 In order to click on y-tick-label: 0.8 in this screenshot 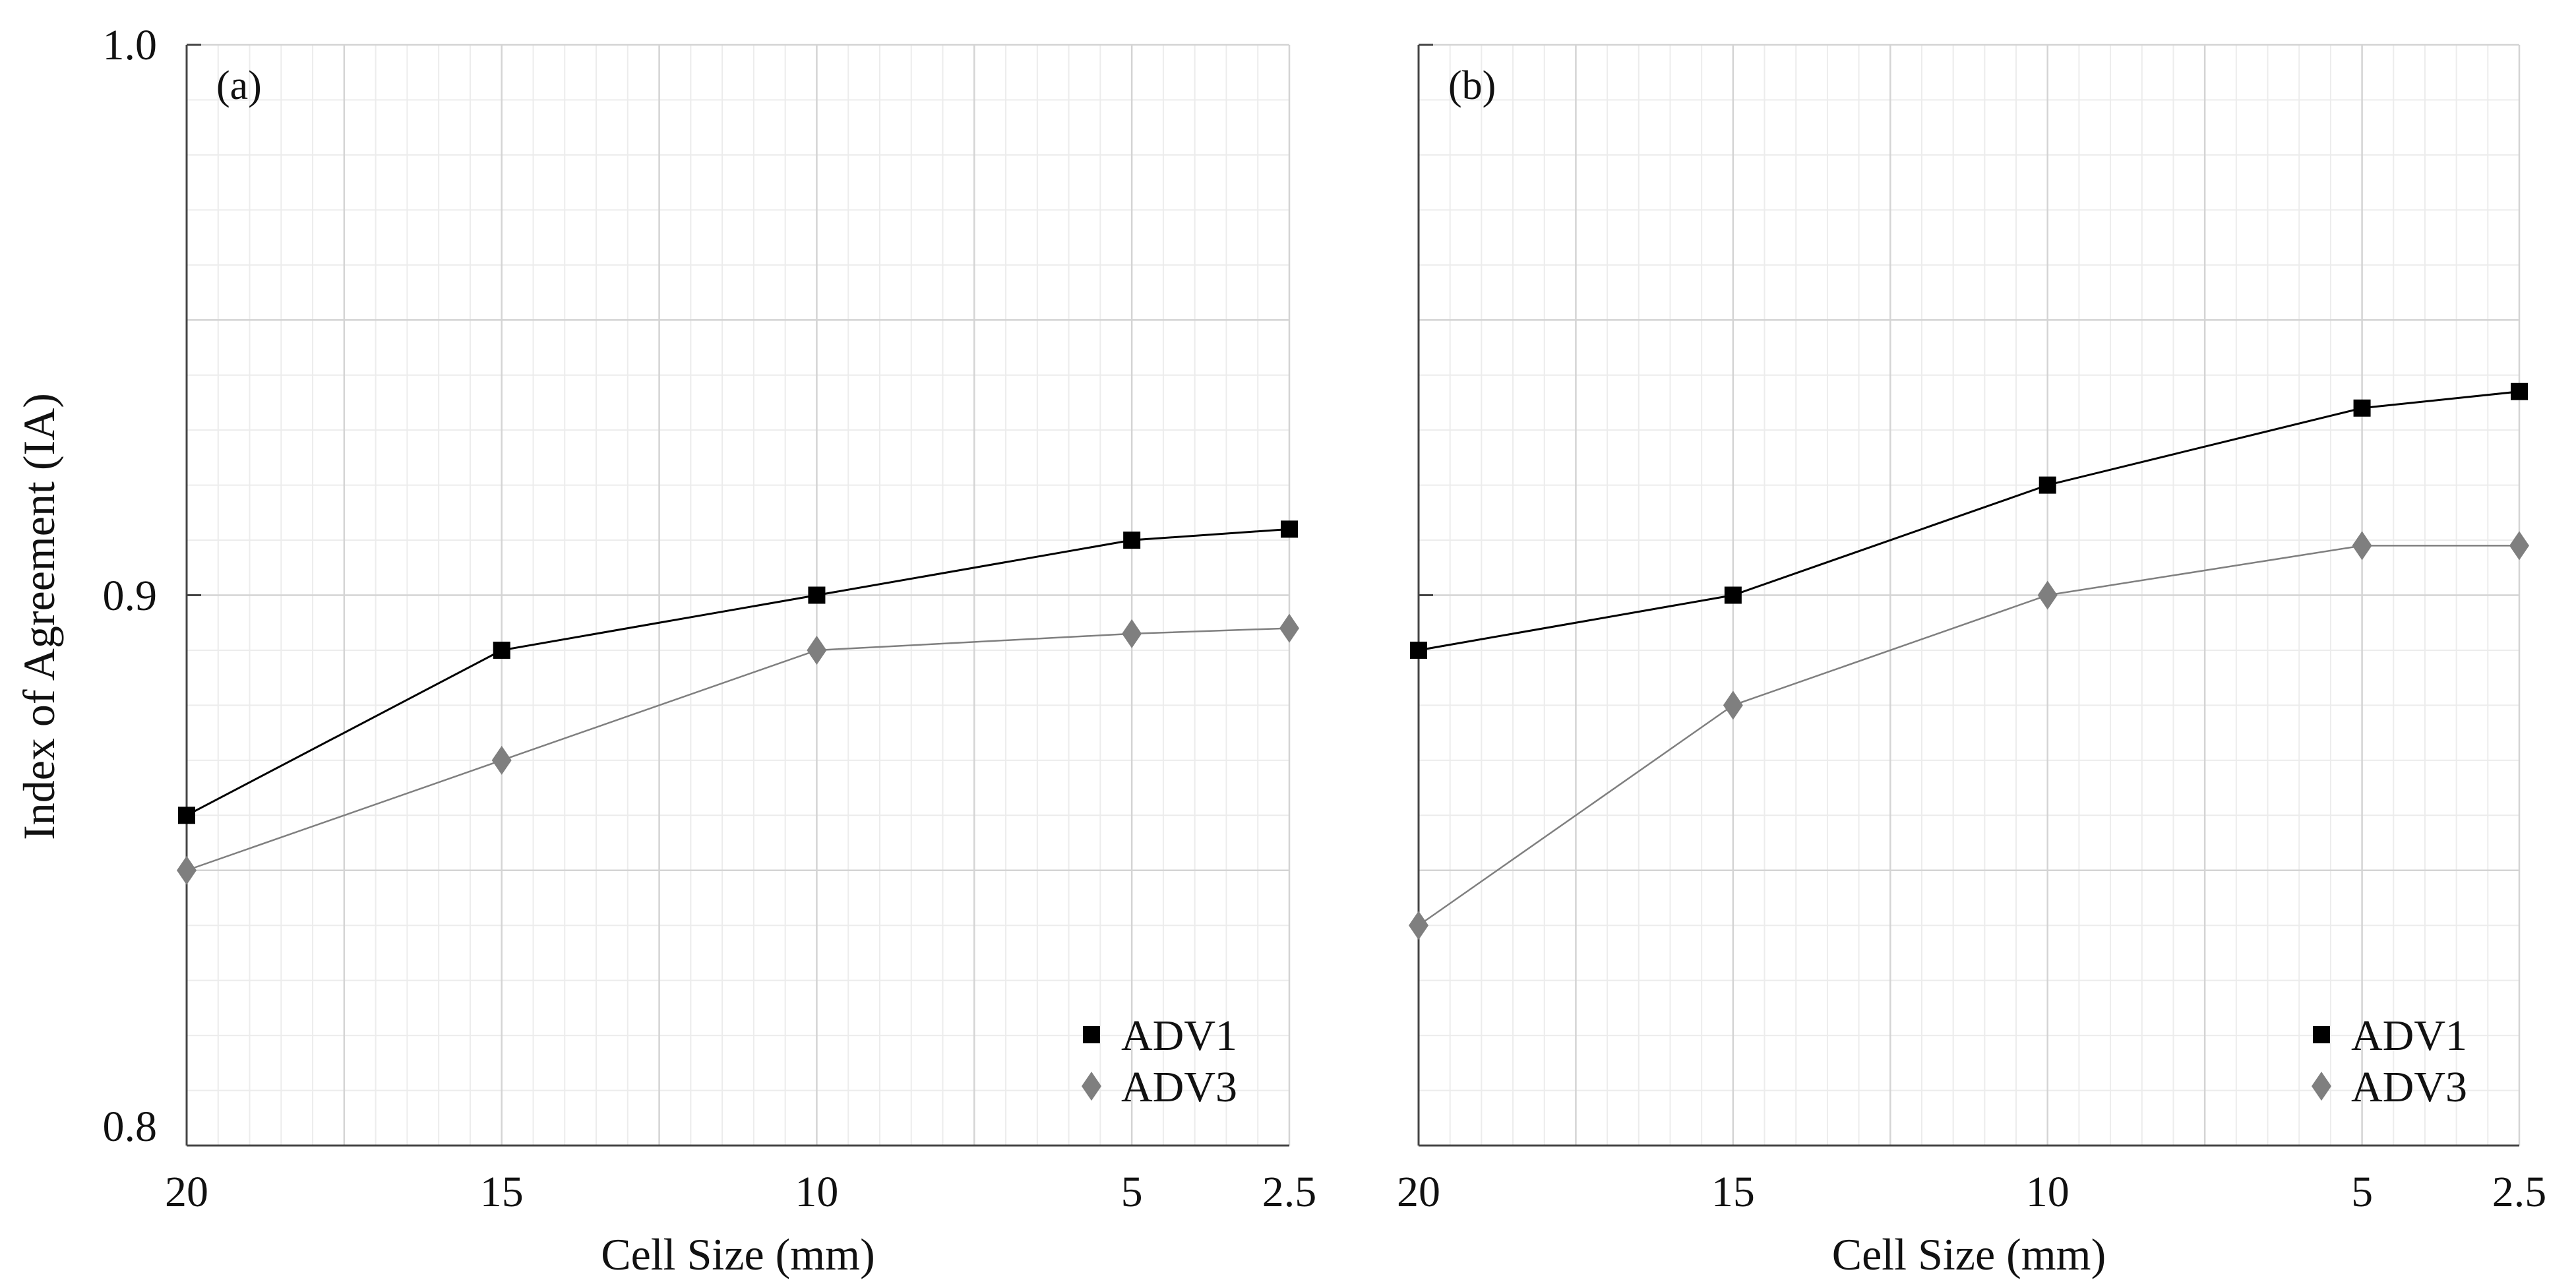, I will do `click(130, 1127)`.